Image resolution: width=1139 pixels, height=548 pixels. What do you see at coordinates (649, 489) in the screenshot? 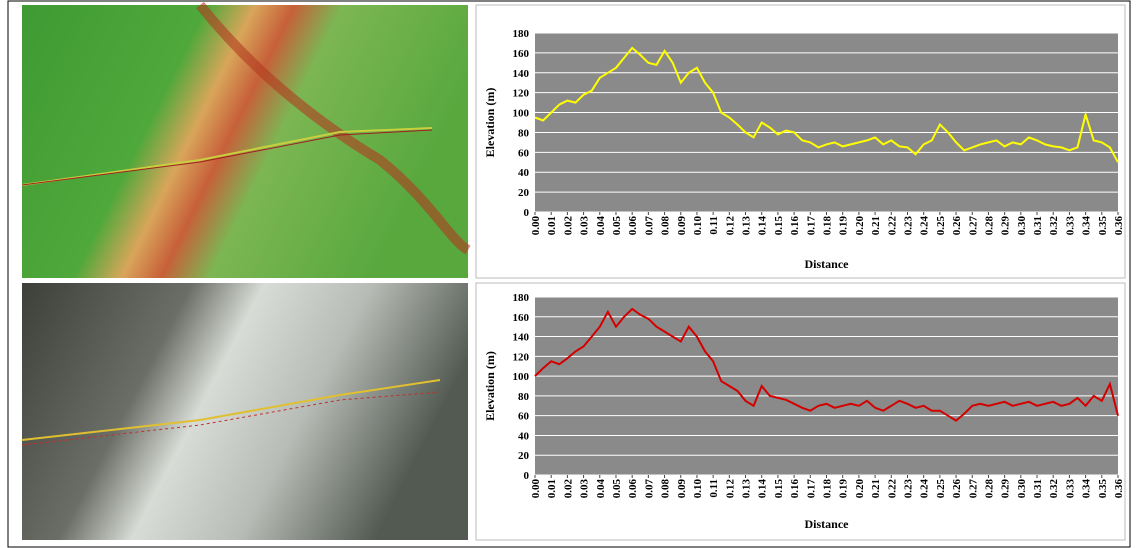
I see `x-tick-label: 0.07` at bounding box center [649, 489].